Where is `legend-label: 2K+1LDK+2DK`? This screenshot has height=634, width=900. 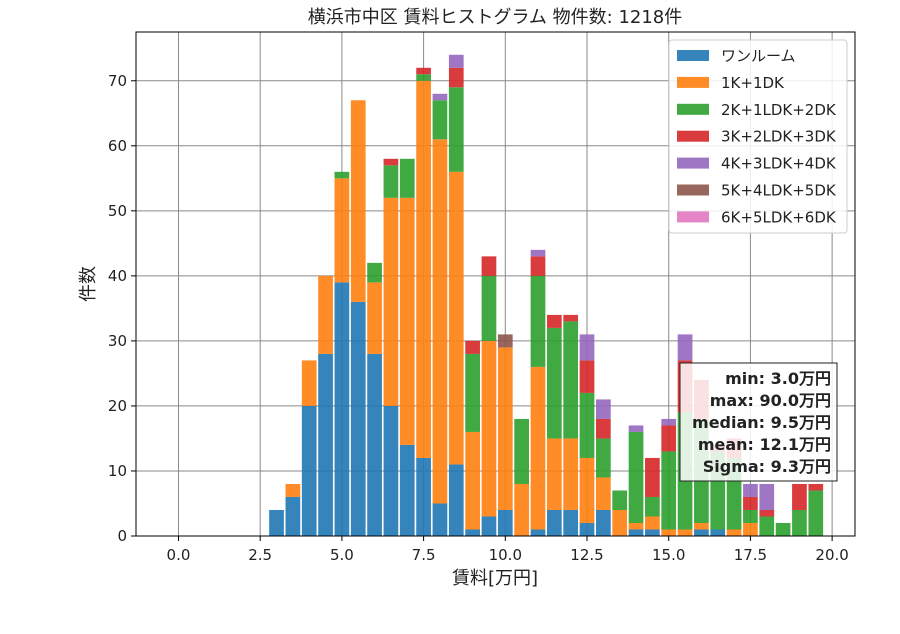
legend-label: 2K+1LDK+2DK is located at coordinates (779, 110).